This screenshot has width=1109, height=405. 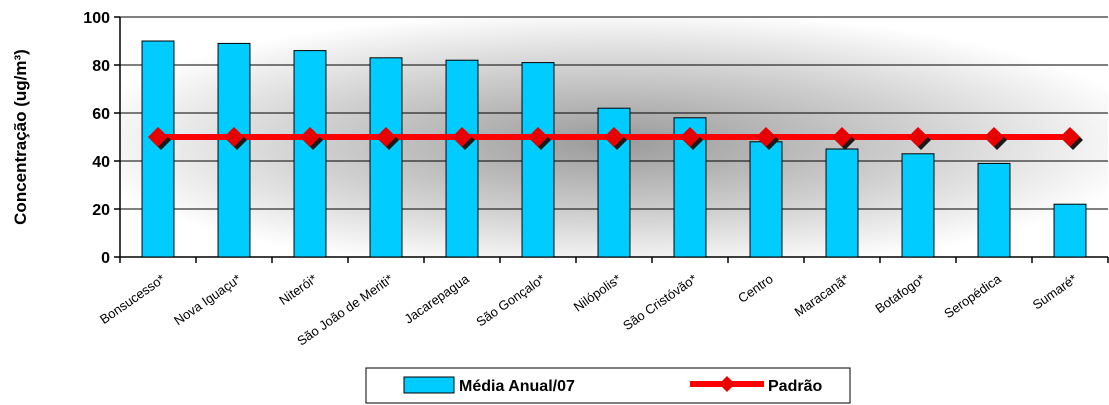 What do you see at coordinates (597, 292) in the screenshot?
I see `x-tick-label: Nilópolis*` at bounding box center [597, 292].